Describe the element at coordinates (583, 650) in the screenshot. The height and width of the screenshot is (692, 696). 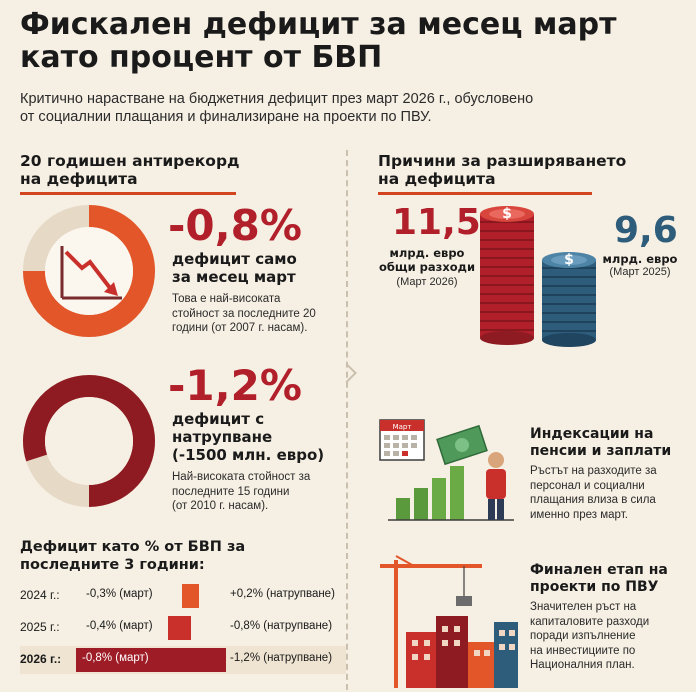
I see `reason2-text-line-4: на инвестициите по` at that location.